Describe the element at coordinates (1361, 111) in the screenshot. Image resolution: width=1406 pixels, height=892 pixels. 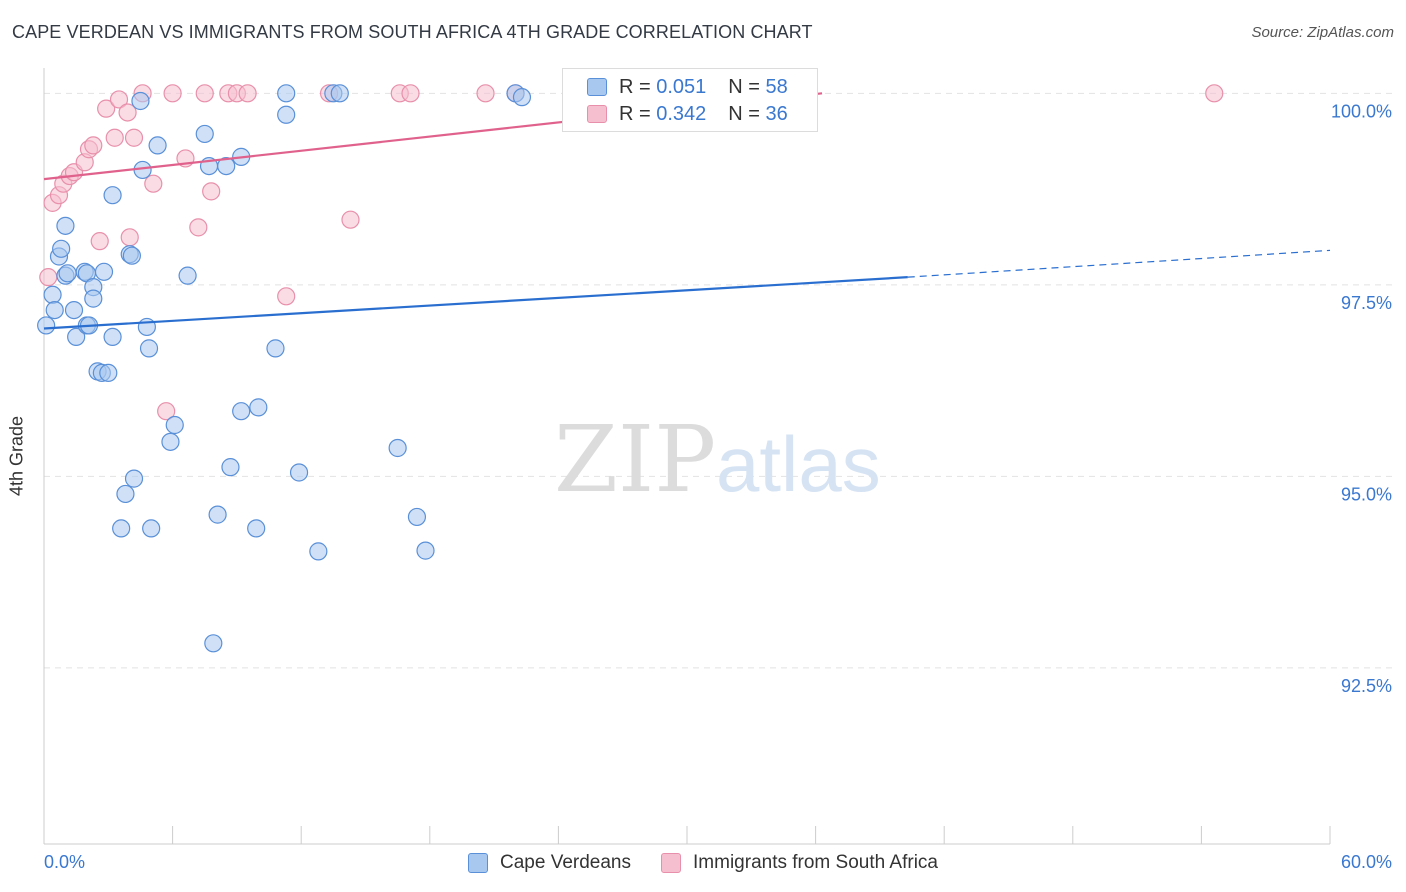
I see `y-tick-label: 100.0%` at that location.